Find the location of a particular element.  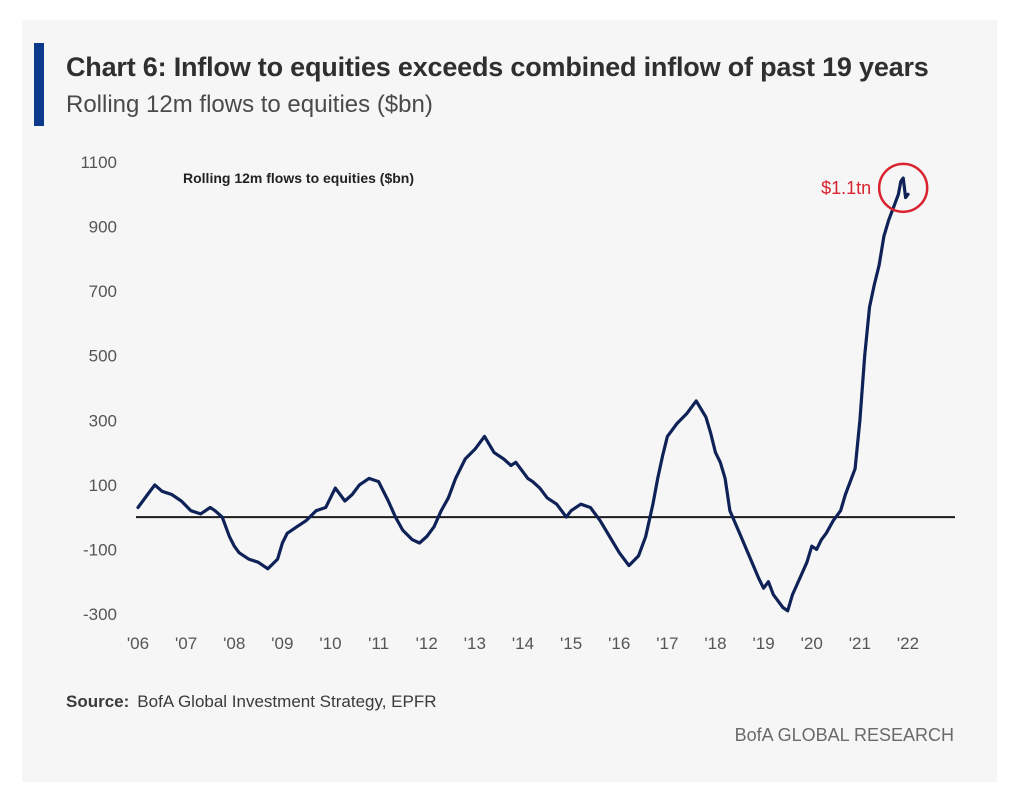

x-tick-label: '12 is located at coordinates (427, 643).